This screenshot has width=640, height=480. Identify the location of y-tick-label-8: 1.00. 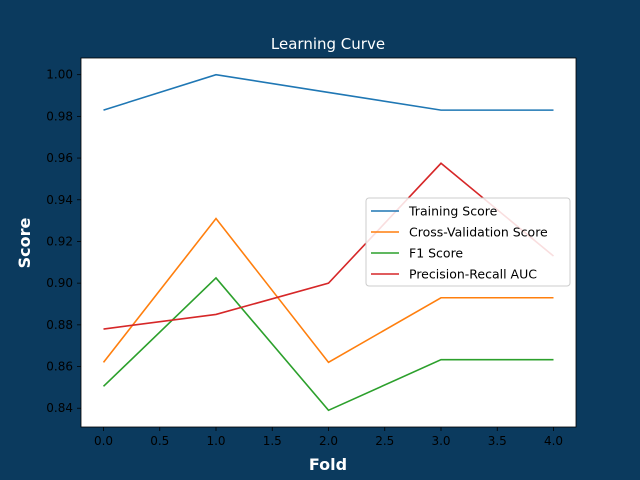
(59, 75).